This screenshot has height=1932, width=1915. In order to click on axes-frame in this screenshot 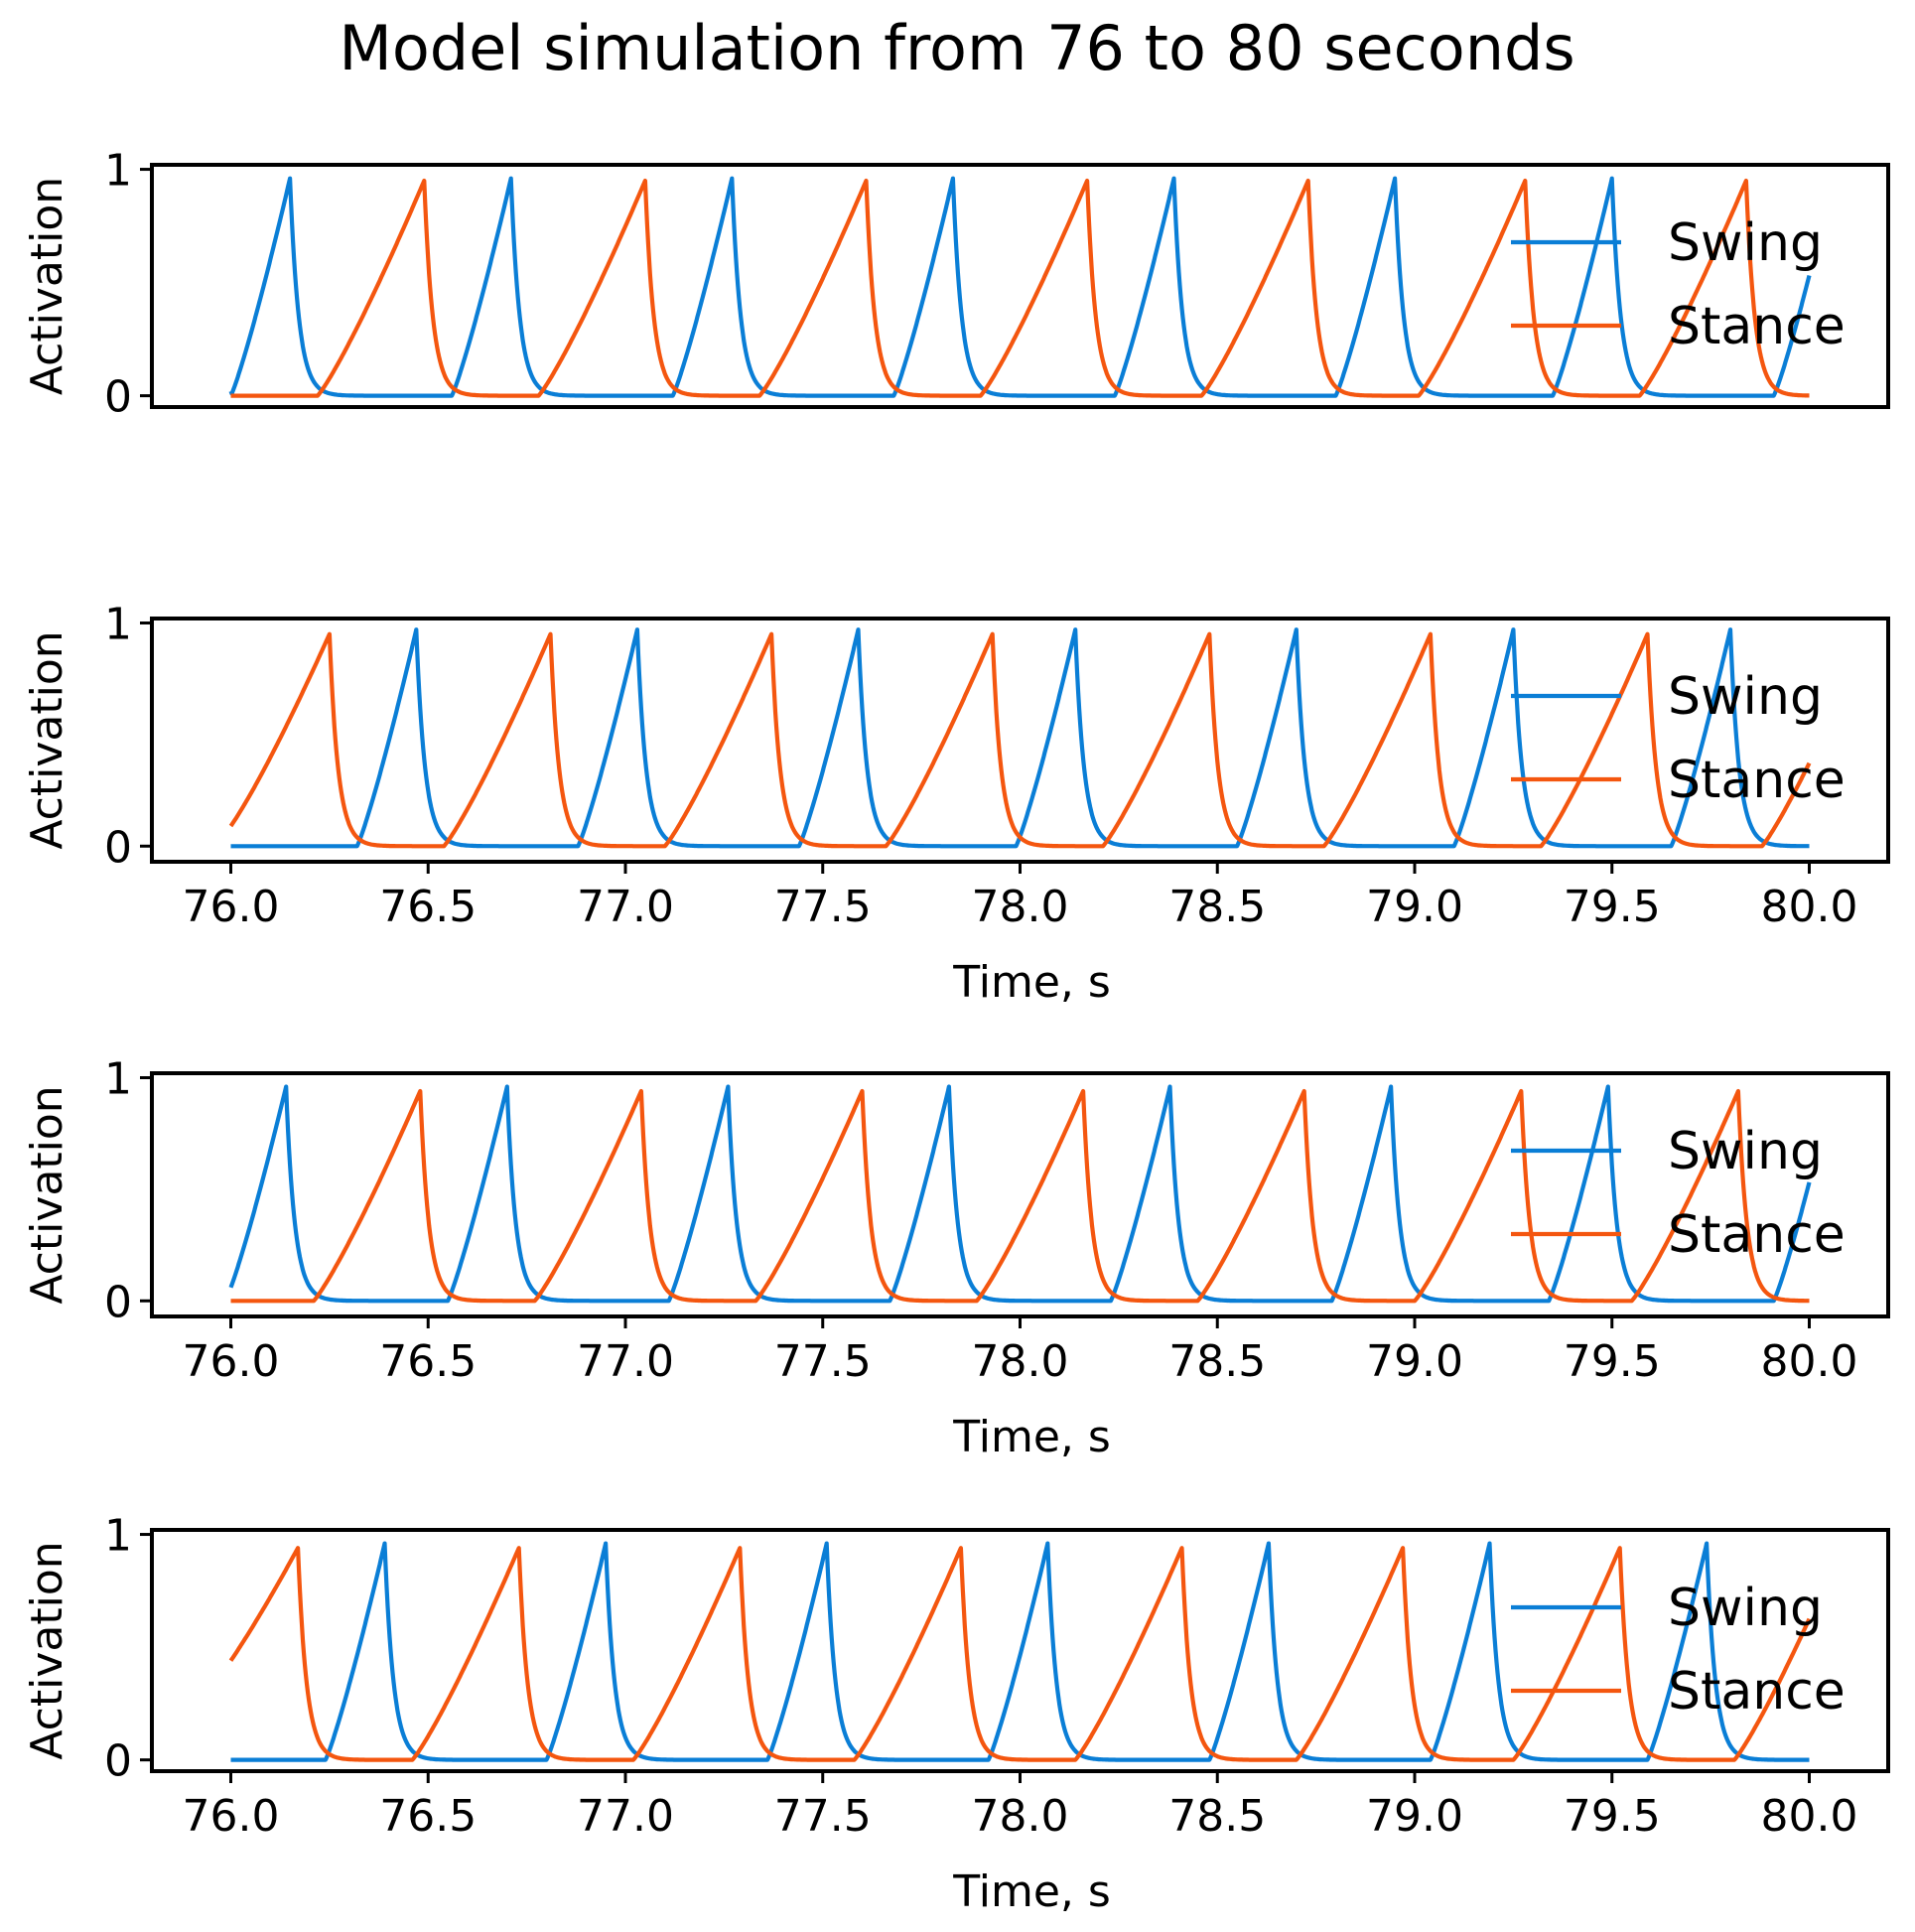, I will do `click(1020, 286)`.